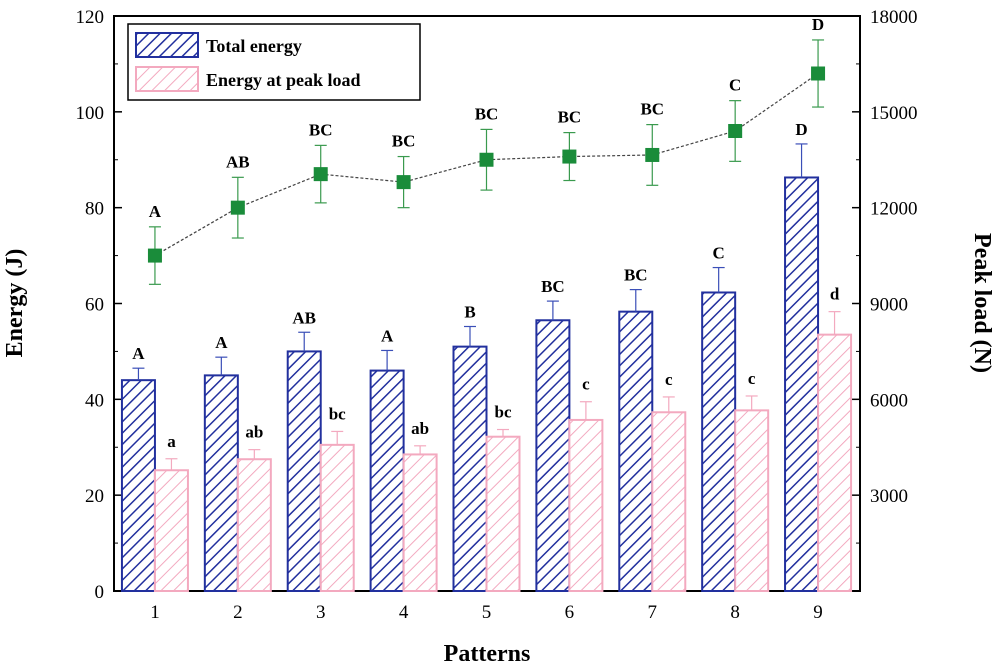  What do you see at coordinates (487, 654) in the screenshot?
I see `x-axis-title: Patterns` at bounding box center [487, 654].